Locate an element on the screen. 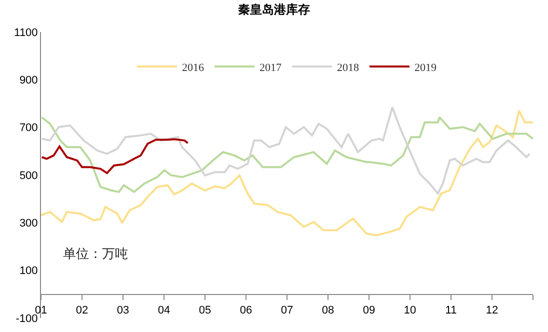  y-tick-label: 700 is located at coordinates (28, 128).